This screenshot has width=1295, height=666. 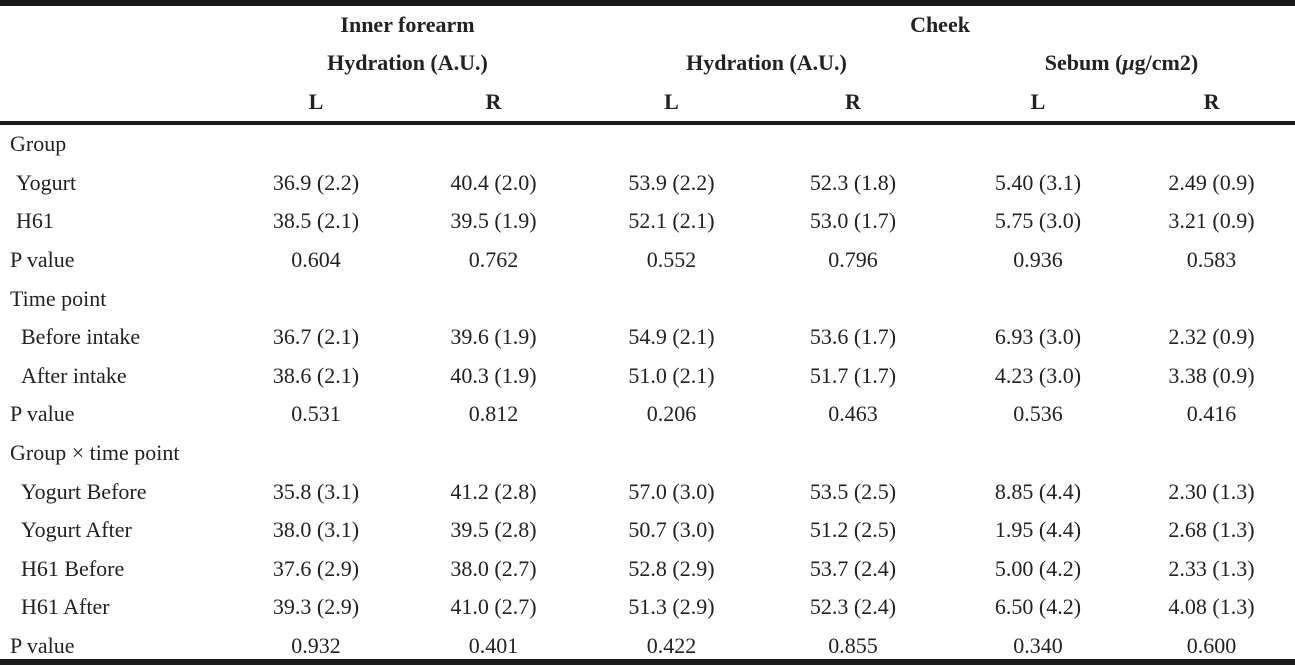 I want to click on table-cell: 3.21 (0.9), so click(x=1211, y=221).